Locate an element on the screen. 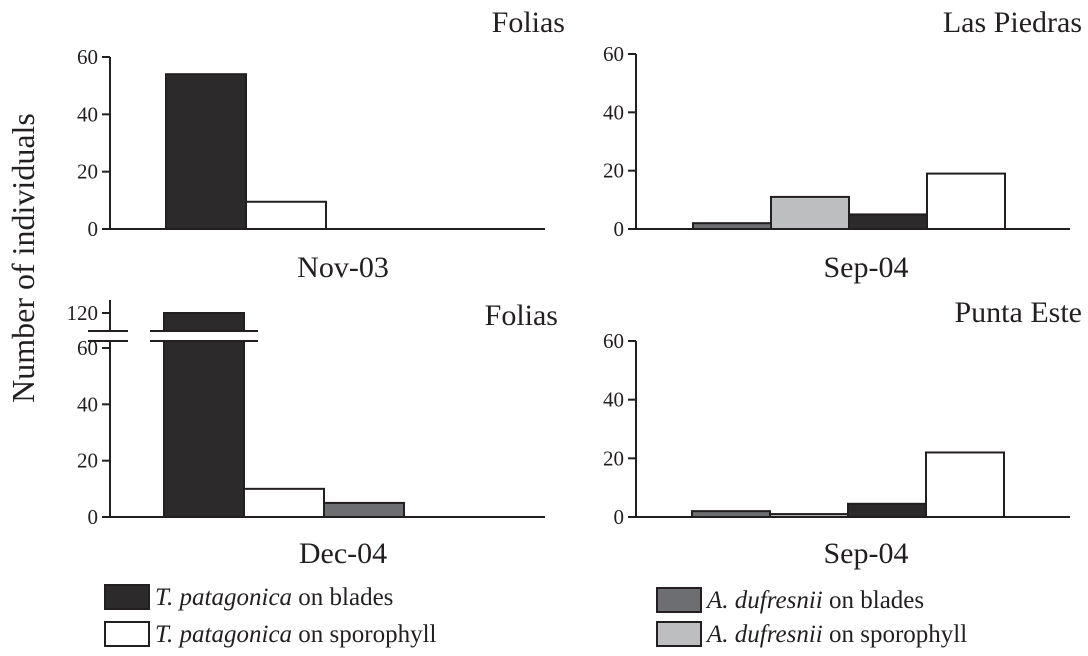 The image size is (1088, 656). legend-item: A. dufresnii on blades is located at coordinates (790, 600).